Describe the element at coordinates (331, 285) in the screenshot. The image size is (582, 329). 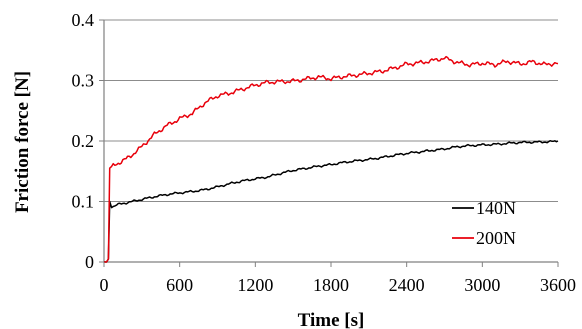
I see `x-tick-label-3: 1800` at that location.